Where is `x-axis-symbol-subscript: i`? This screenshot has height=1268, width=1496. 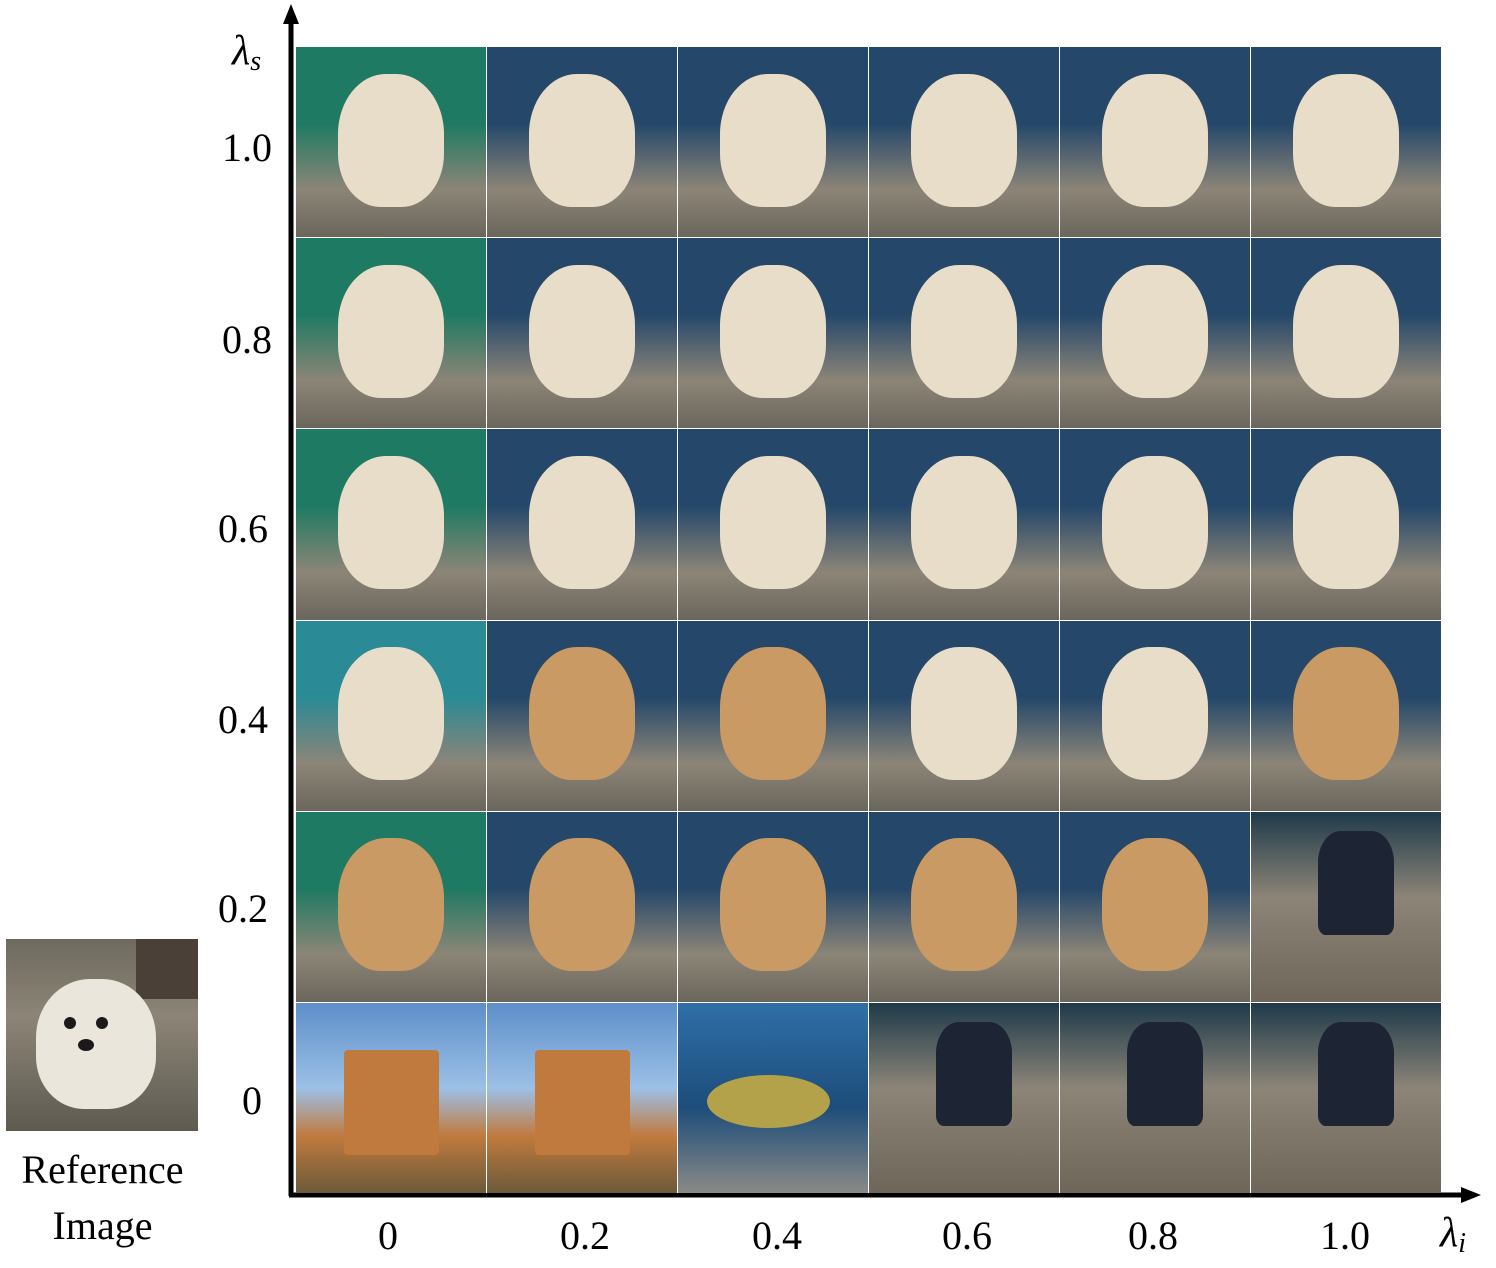 x-axis-symbol-subscript: i is located at coordinates (1462, 1243).